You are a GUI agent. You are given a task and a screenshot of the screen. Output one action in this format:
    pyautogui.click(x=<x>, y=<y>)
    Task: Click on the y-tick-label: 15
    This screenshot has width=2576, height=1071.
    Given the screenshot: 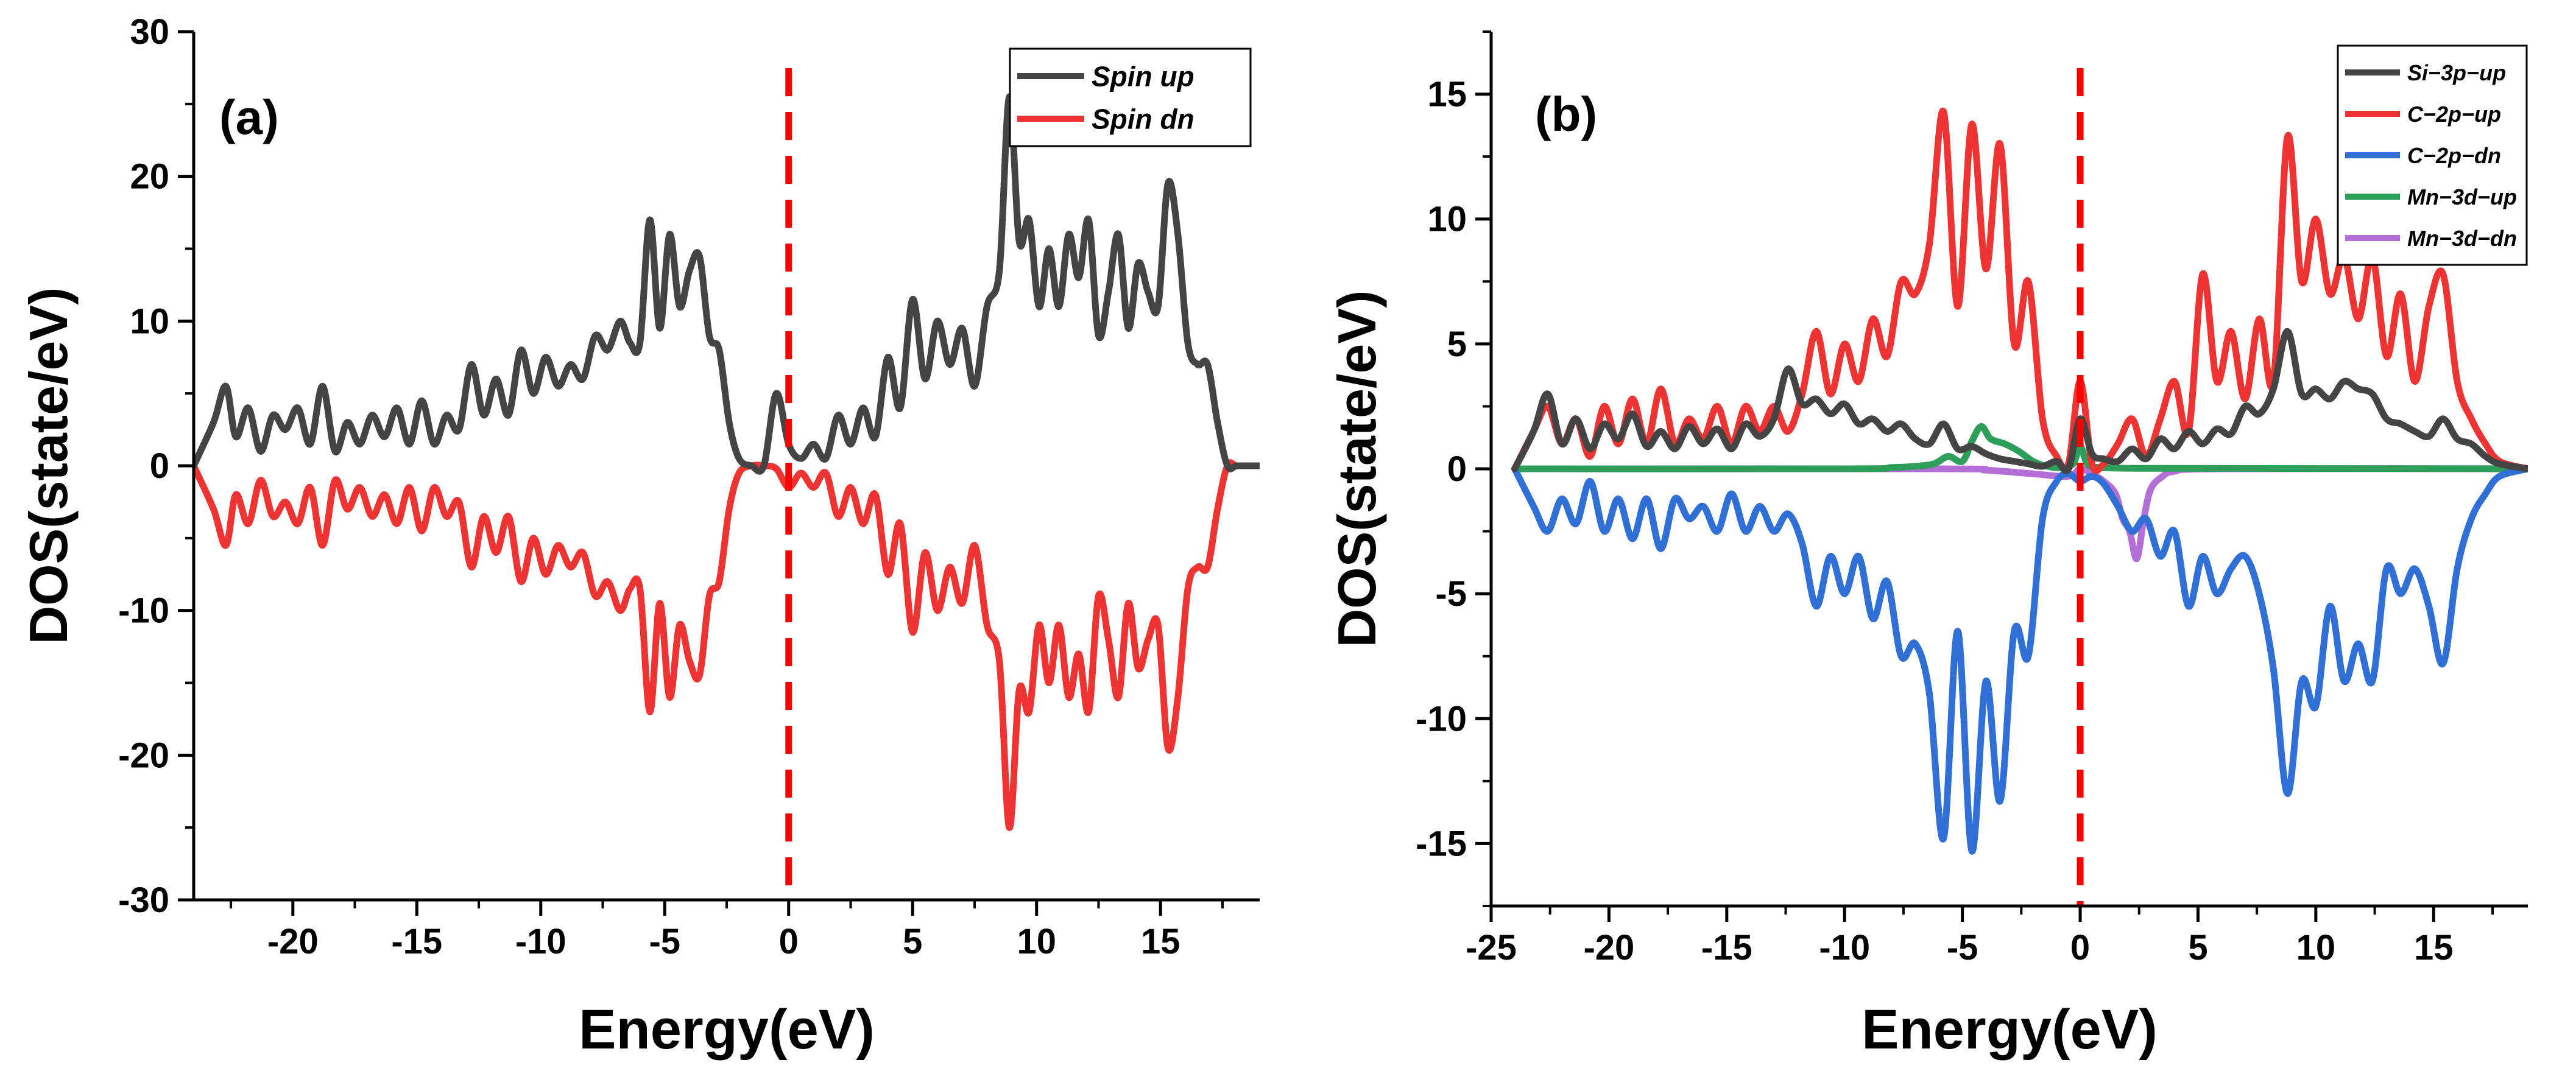 What is the action you would take?
    pyautogui.click(x=1447, y=94)
    